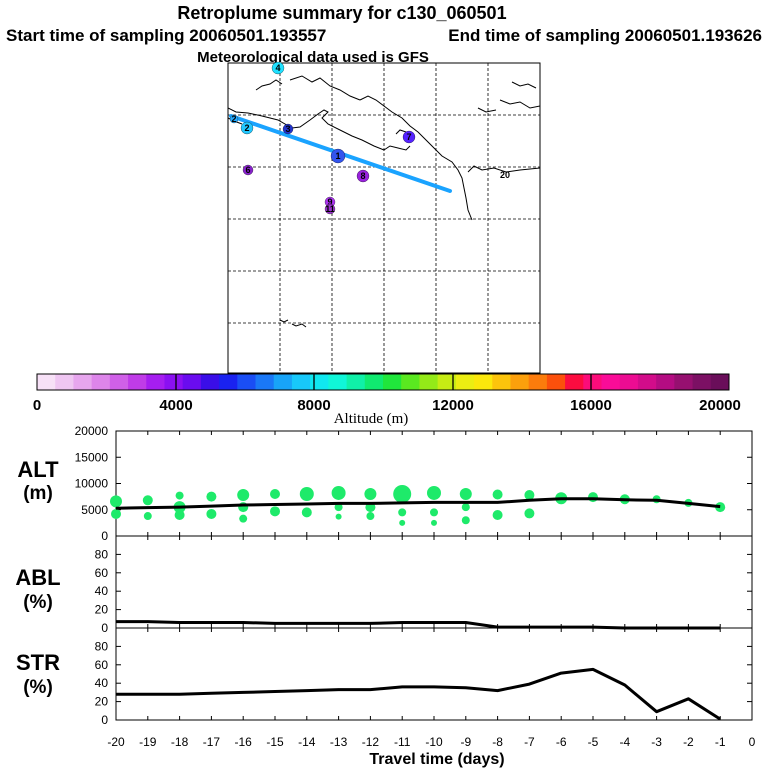 This screenshot has height=768, width=768. What do you see at coordinates (419, 694) in the screenshot?
I see `str-series-line` at bounding box center [419, 694].